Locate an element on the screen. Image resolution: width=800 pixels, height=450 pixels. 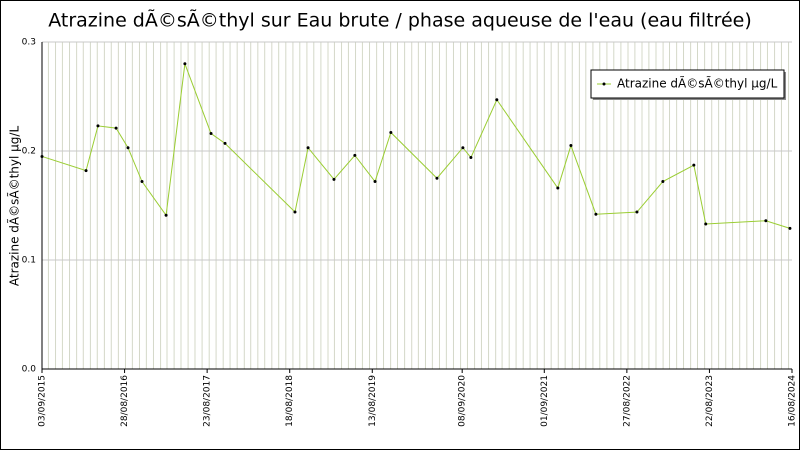
x-tick-label: 13/08/2019 is located at coordinates (373, 401).